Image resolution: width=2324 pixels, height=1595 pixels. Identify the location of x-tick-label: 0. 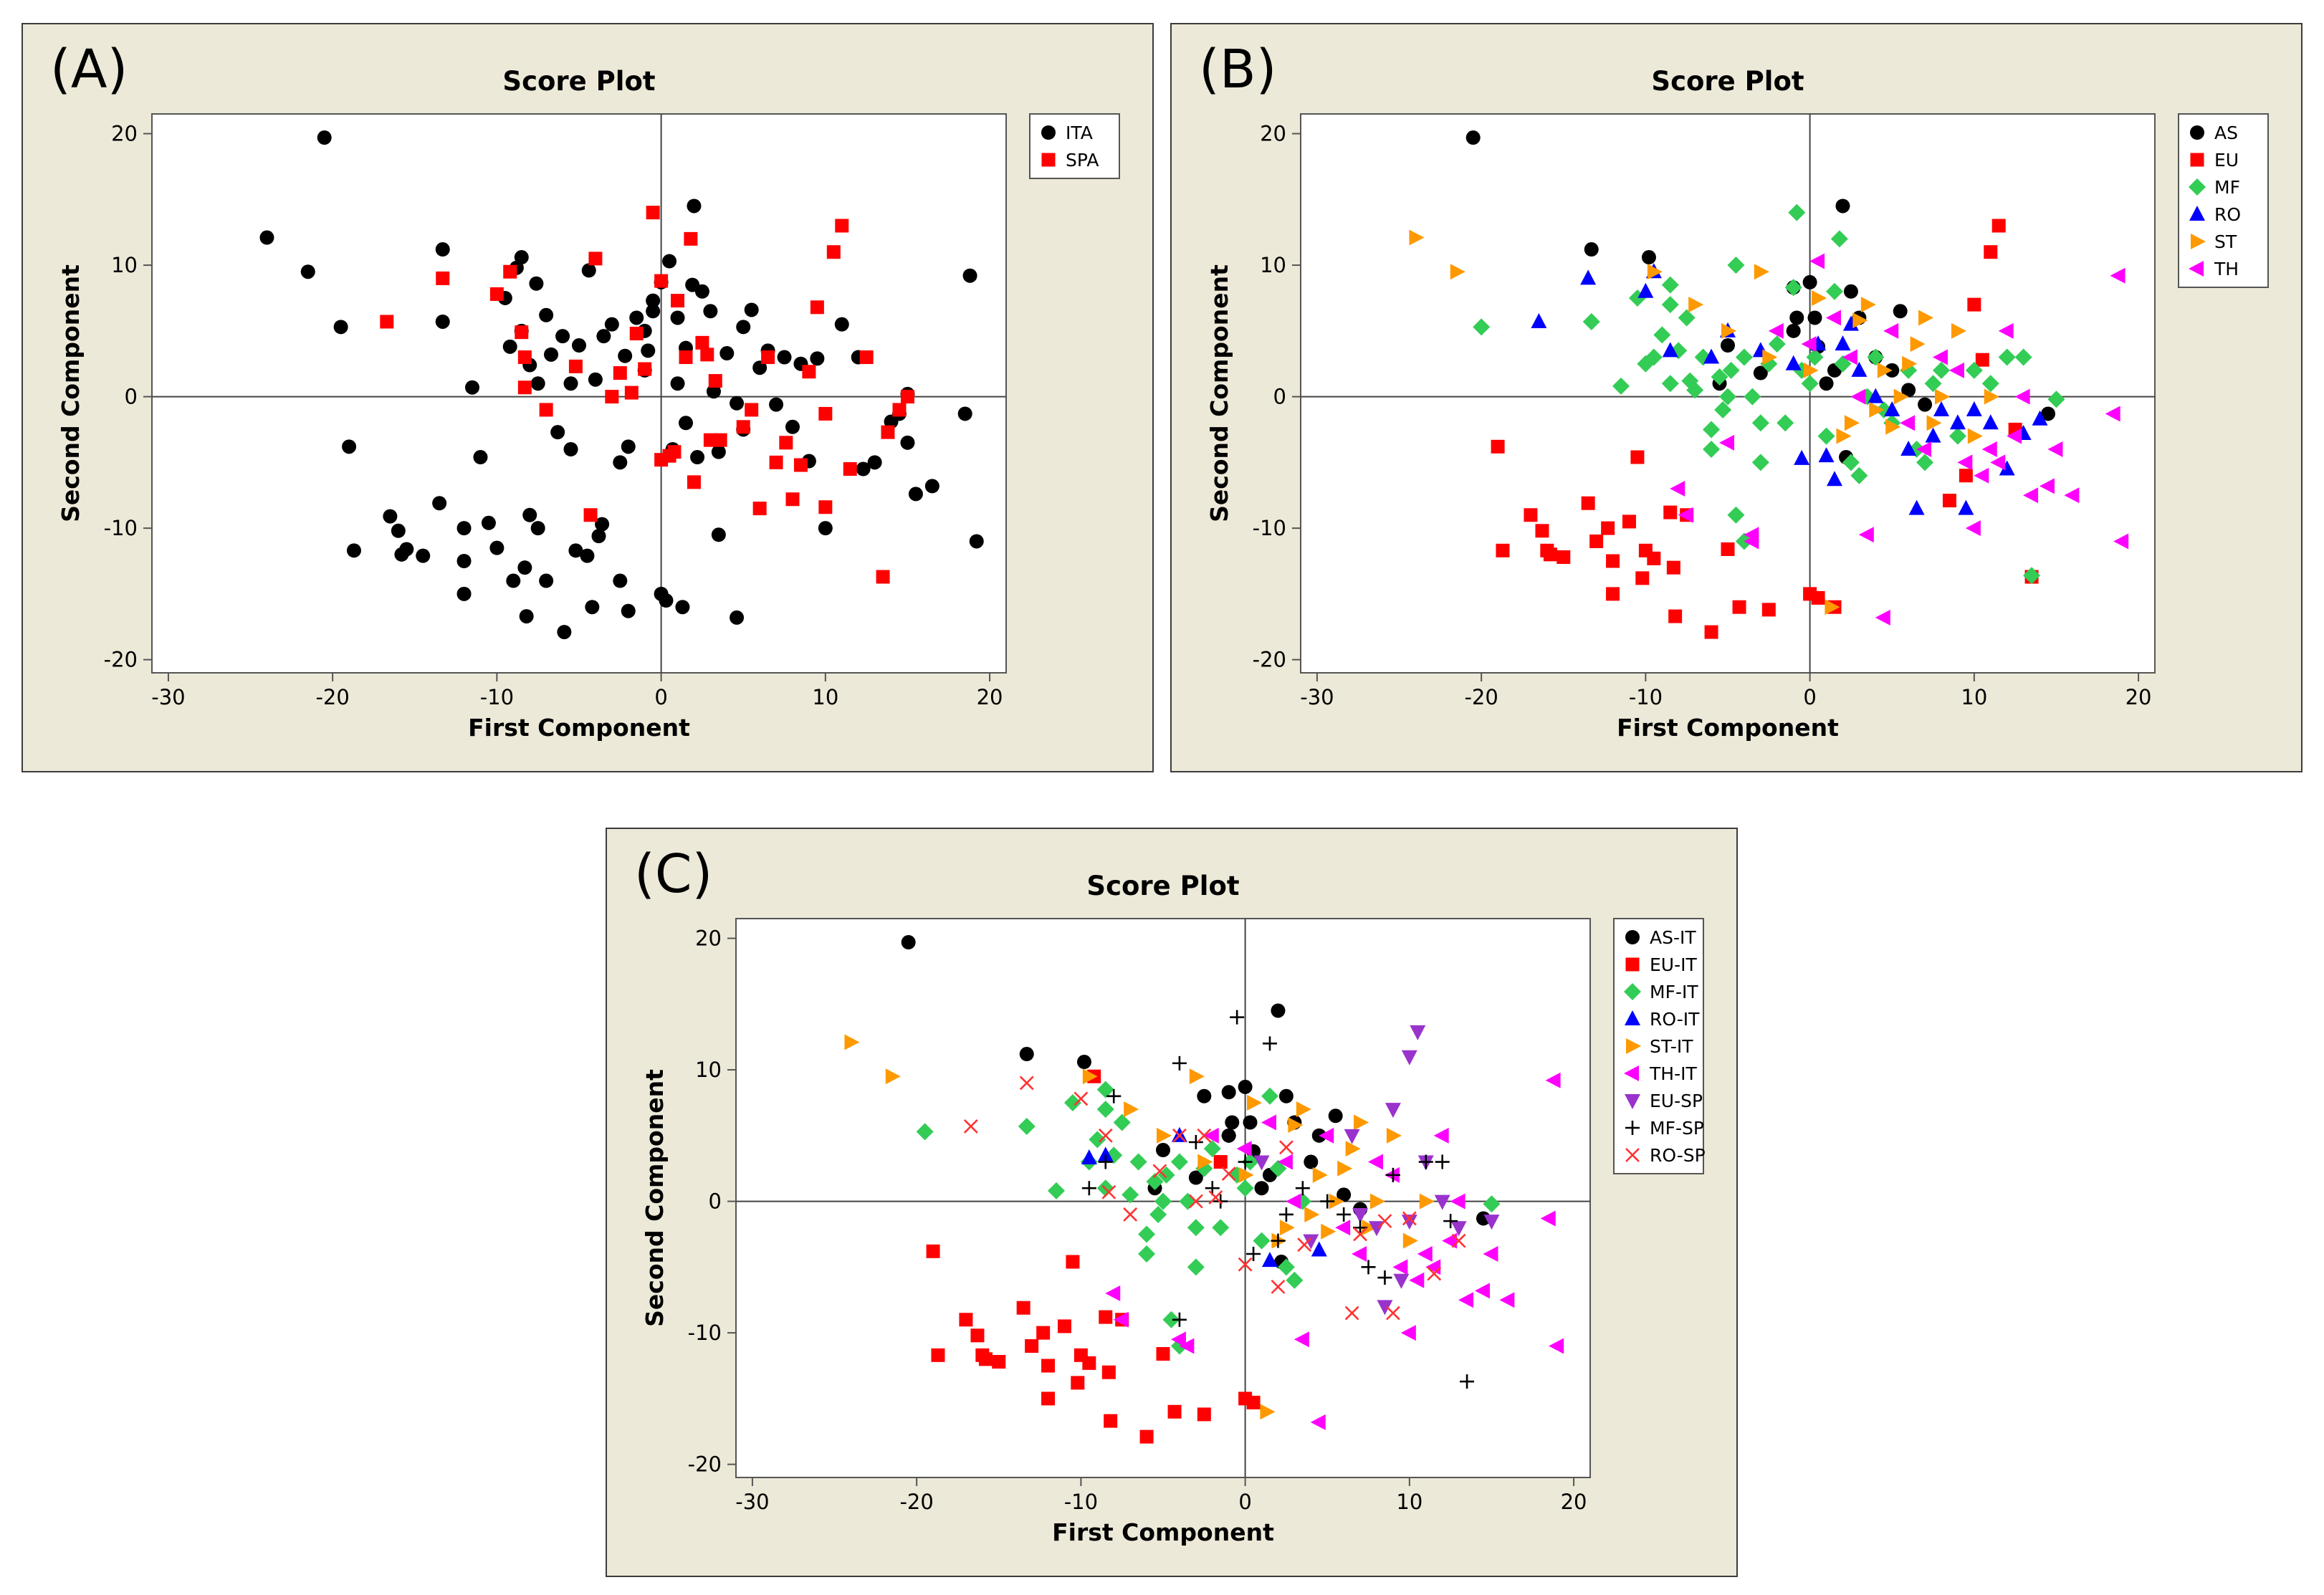
(660, 697).